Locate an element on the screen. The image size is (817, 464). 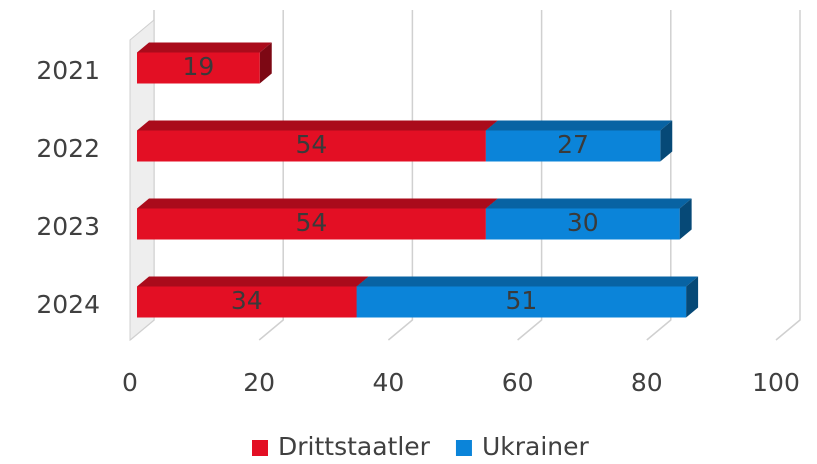
x-tick-label: 0 is located at coordinates (130, 382).